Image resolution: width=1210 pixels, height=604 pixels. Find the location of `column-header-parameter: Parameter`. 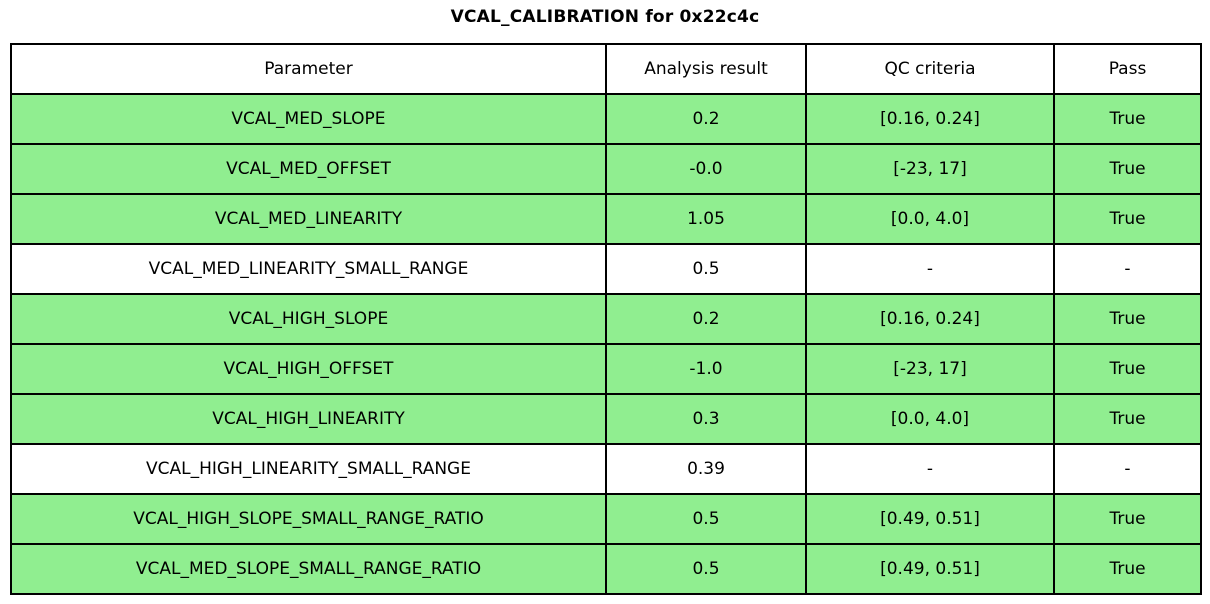

column-header-parameter: Parameter is located at coordinates (308, 69).